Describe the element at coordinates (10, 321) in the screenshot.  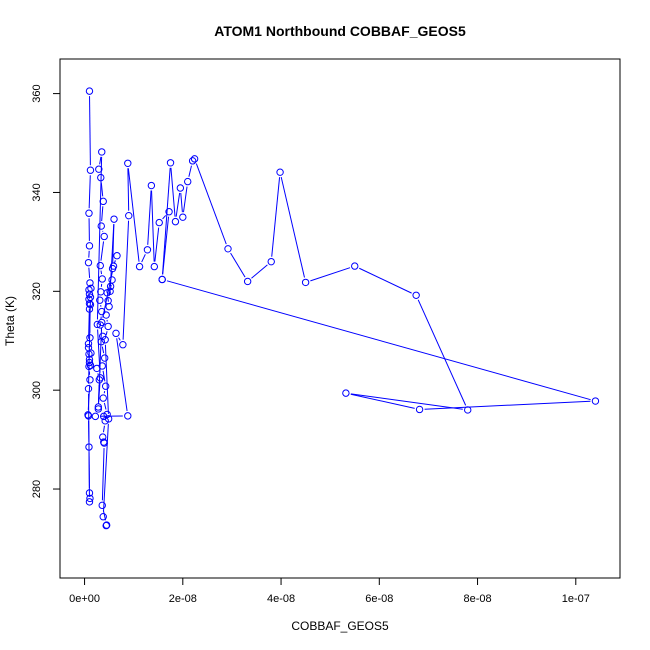
I see `y-axis-label: Theta (K)` at that location.